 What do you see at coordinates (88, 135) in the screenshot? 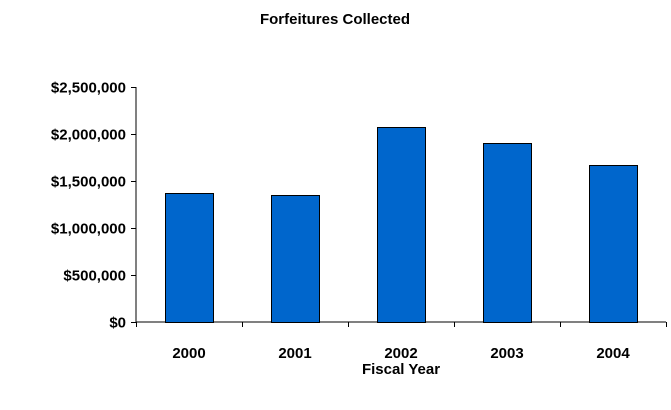
I see `y-tick-label: $2,000,000` at bounding box center [88, 135].